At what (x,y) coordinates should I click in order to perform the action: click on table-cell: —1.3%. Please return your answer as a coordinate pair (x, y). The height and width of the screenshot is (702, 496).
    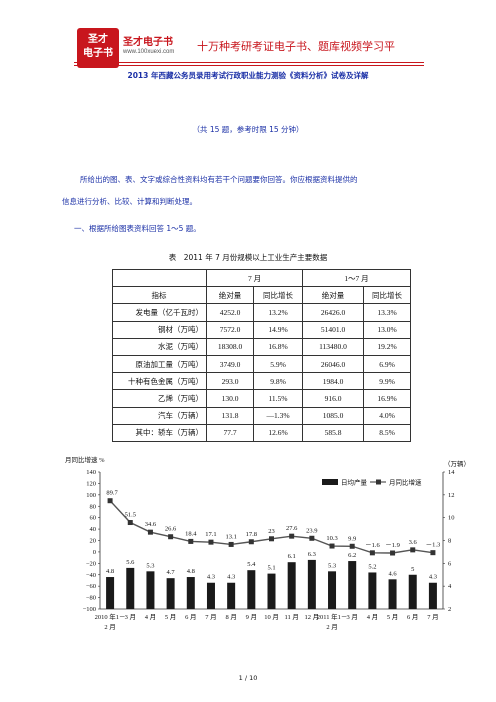
    Looking at the image, I should click on (278, 415).